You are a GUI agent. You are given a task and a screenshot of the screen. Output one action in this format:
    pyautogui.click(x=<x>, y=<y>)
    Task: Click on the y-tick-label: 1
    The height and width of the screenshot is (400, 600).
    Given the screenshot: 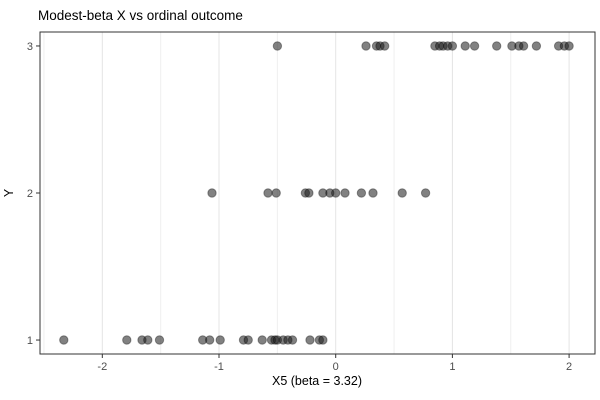 What is the action you would take?
    pyautogui.click(x=30, y=341)
    